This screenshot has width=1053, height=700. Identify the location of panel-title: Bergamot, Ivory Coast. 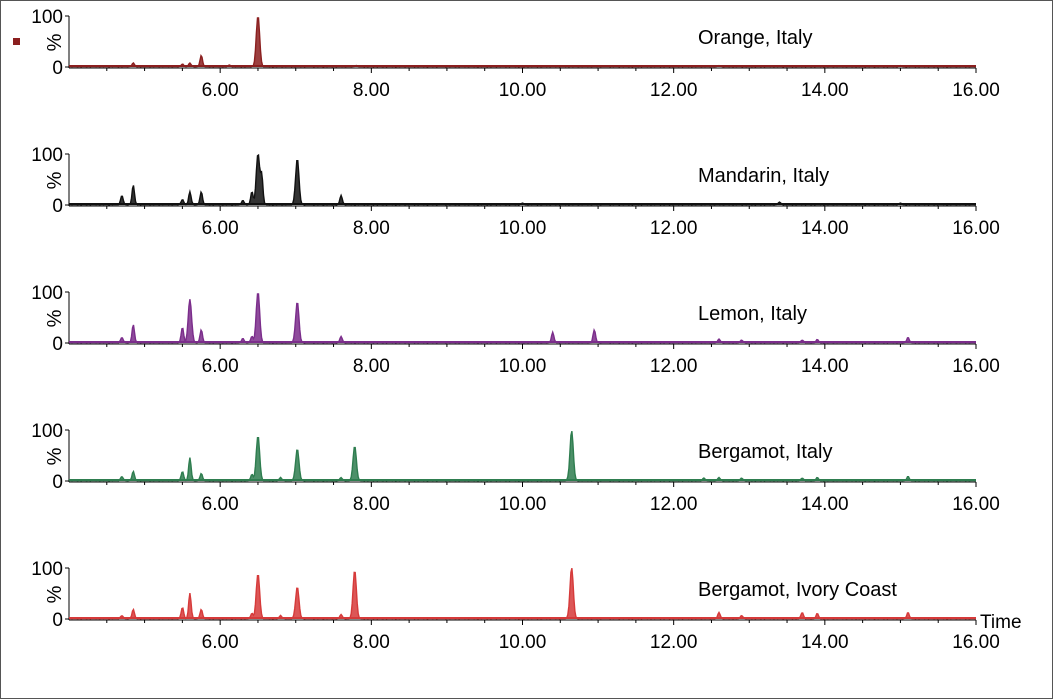
(797, 590).